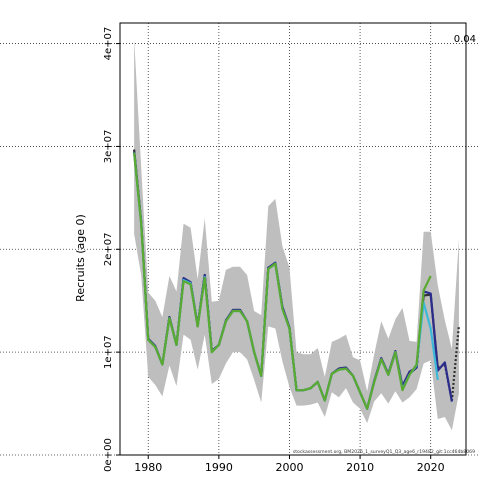  I want to click on y-tick-label: 0e+00, so click(108, 455).